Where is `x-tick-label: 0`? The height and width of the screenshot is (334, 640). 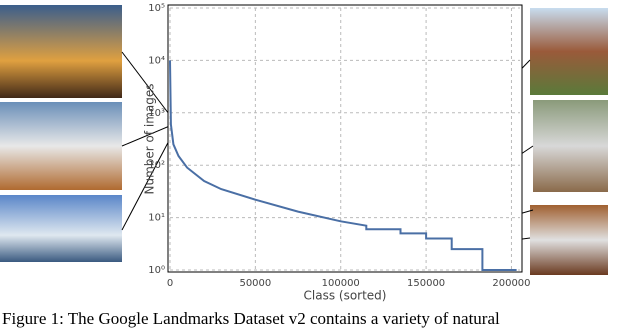
x-tick-label: 0 is located at coordinates (170, 283).